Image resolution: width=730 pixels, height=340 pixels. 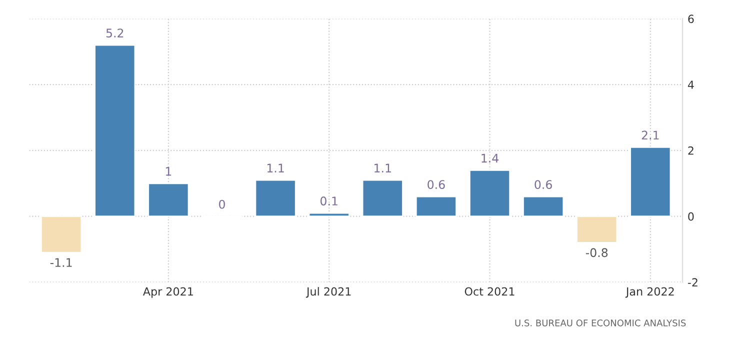 I want to click on y-tick-label: 0, so click(x=691, y=216).